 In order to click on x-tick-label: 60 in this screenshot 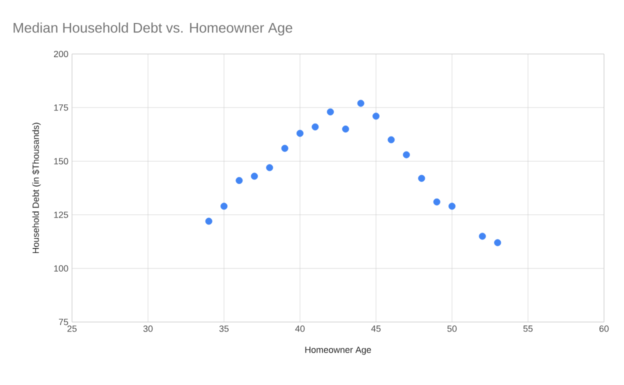, I will do `click(604, 329)`.